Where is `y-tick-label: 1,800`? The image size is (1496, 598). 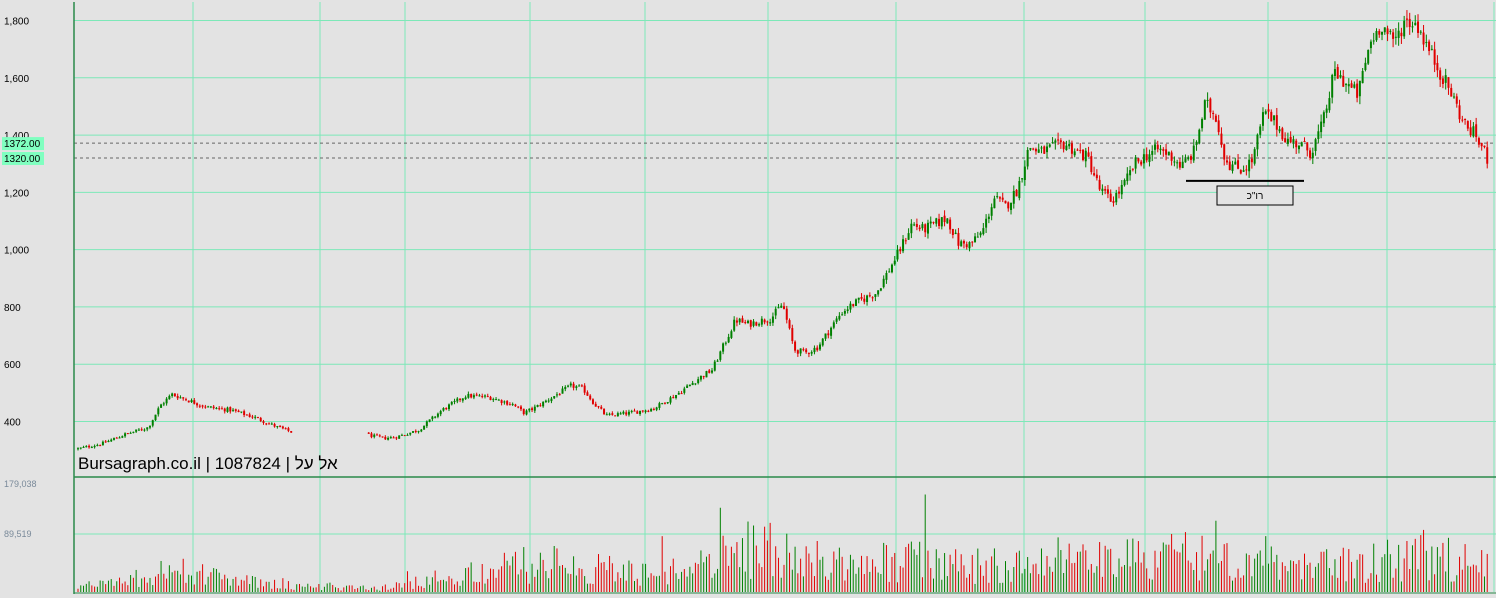 y-tick-label: 1,800 is located at coordinates (16, 22).